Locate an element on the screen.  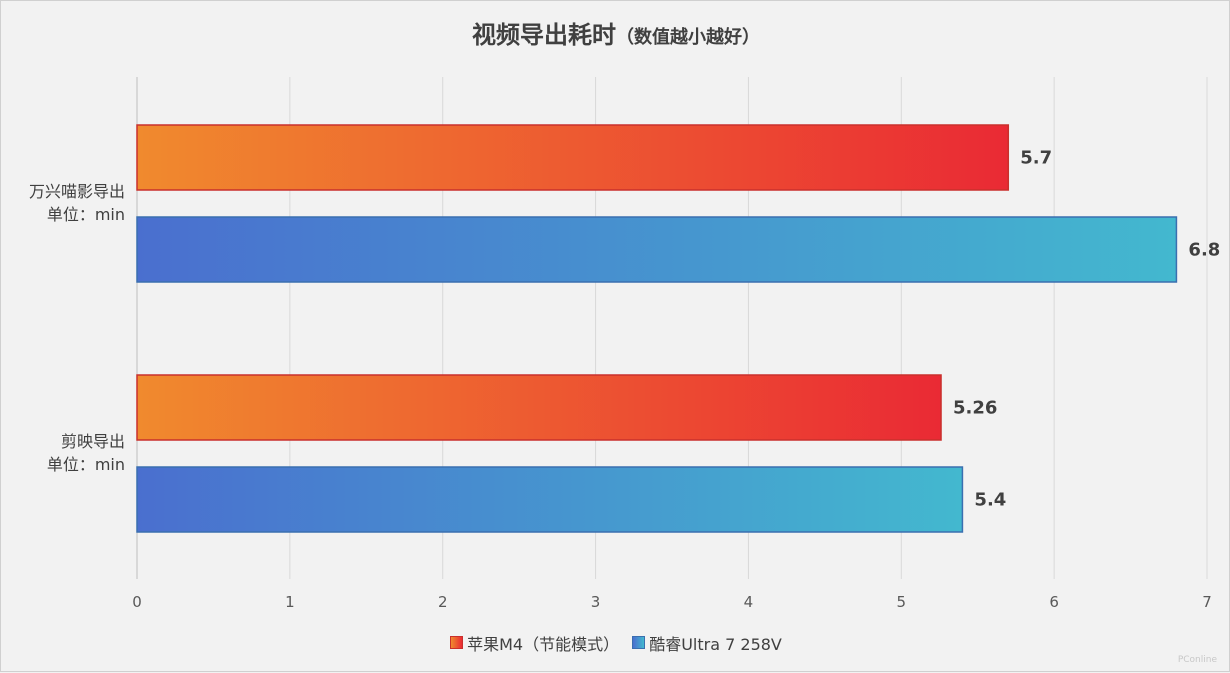
x-tick-labels: 0 1 2 3 4 5 6 7 is located at coordinates (672, 602).